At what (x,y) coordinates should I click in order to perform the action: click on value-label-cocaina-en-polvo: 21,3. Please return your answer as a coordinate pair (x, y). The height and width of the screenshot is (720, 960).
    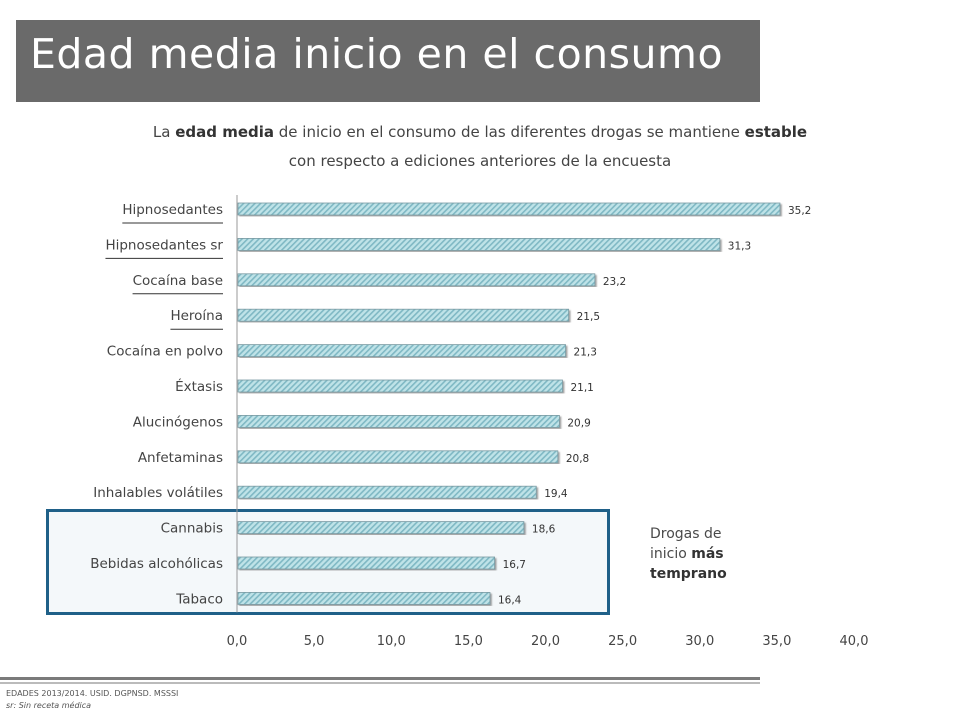
    Looking at the image, I should click on (585, 353).